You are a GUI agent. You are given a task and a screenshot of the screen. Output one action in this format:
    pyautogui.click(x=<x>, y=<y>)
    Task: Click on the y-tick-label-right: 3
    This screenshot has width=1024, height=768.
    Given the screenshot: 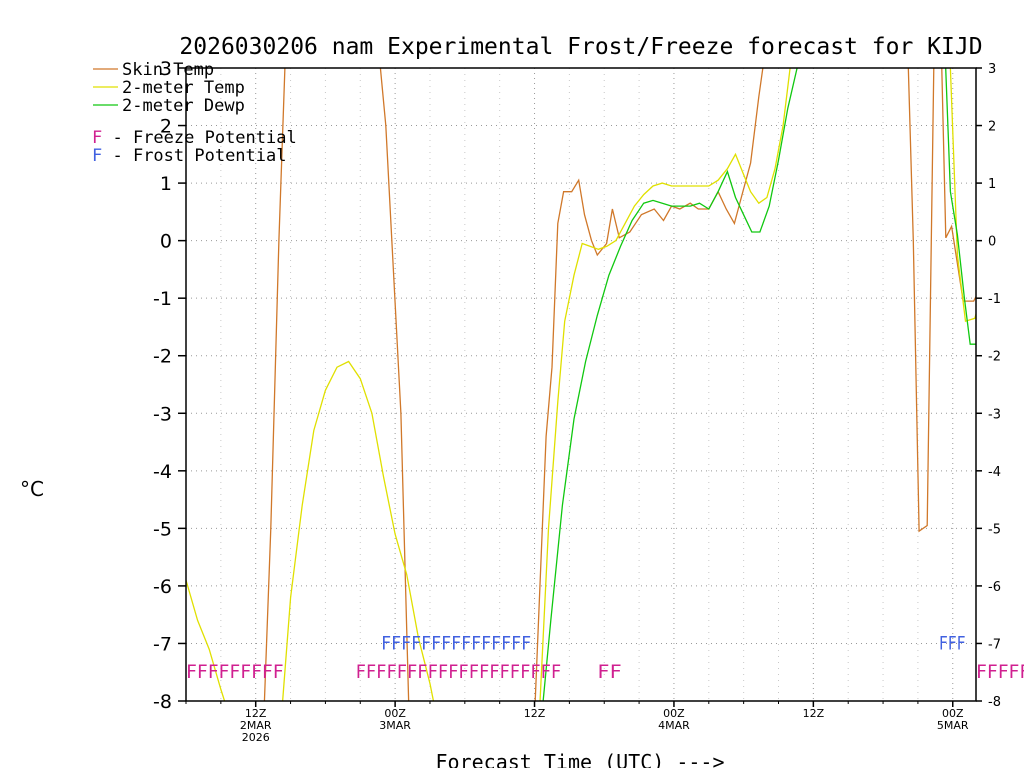 What is the action you would take?
    pyautogui.click(x=992, y=69)
    